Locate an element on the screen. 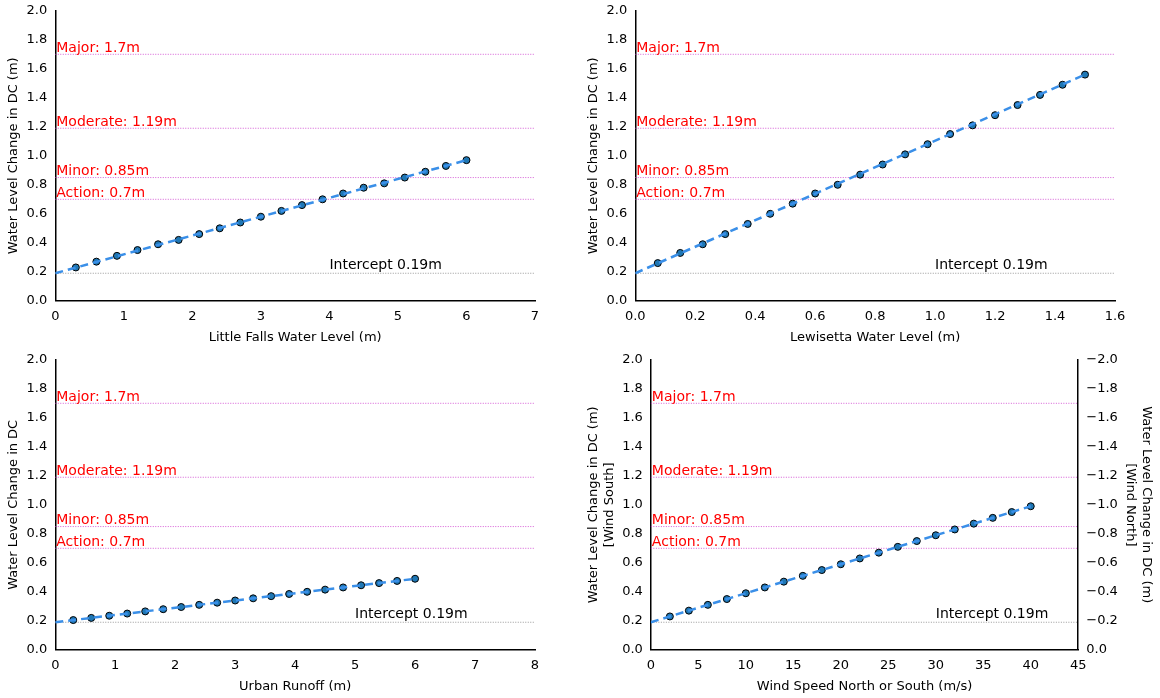 The width and height of the screenshot is (1160, 698). x-tick-label: 20 is located at coordinates (841, 664).